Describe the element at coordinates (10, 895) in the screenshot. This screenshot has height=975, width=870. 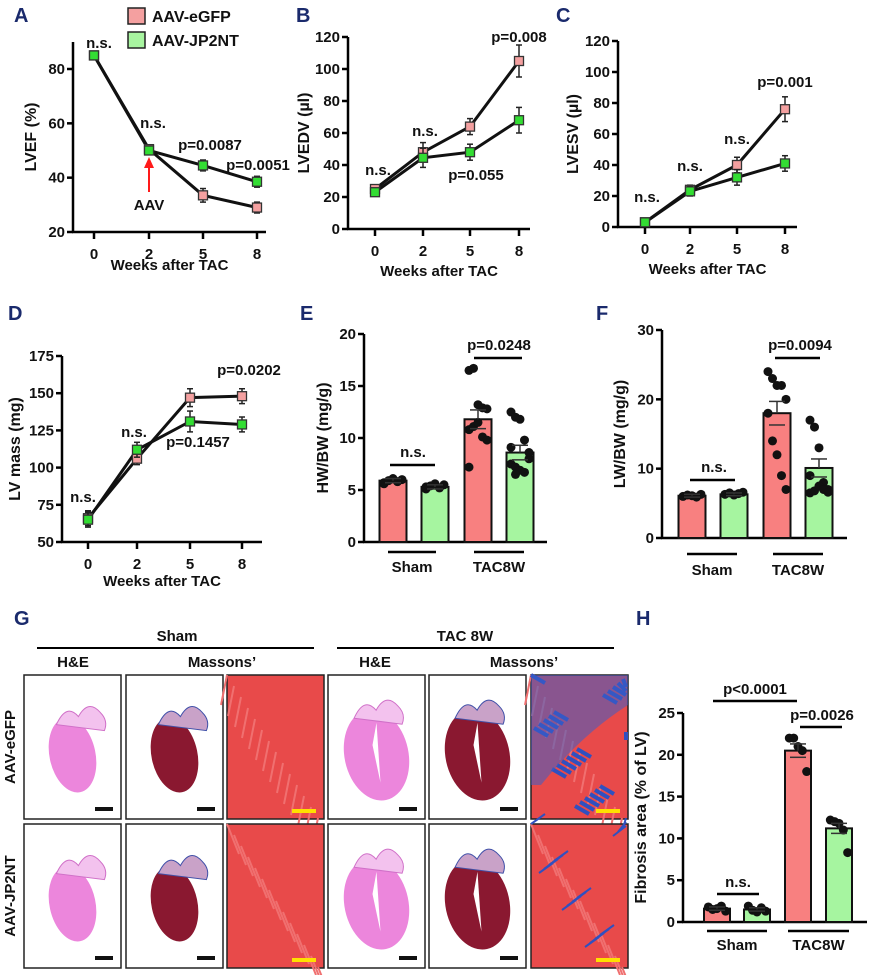
I see `row-label-jp2nt: AAV-JP2NT` at that location.